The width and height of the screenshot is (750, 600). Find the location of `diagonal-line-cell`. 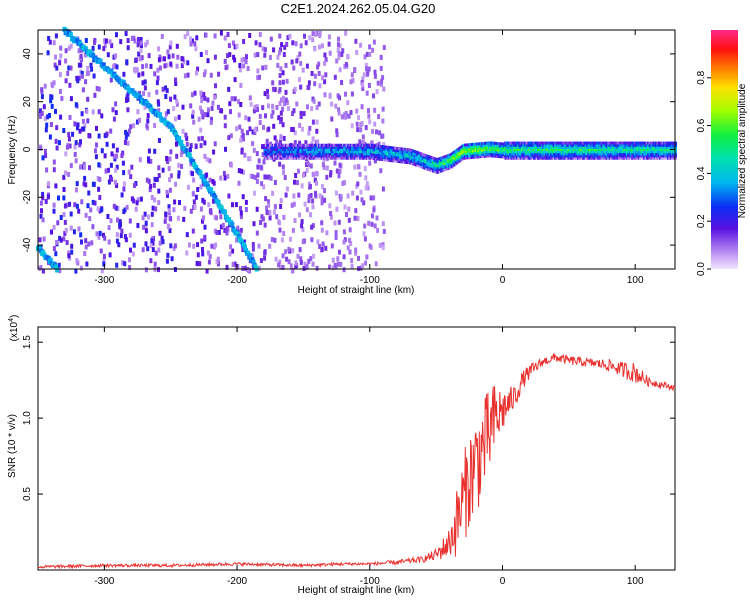

diagonal-line-cell is located at coordinates (215, 197).